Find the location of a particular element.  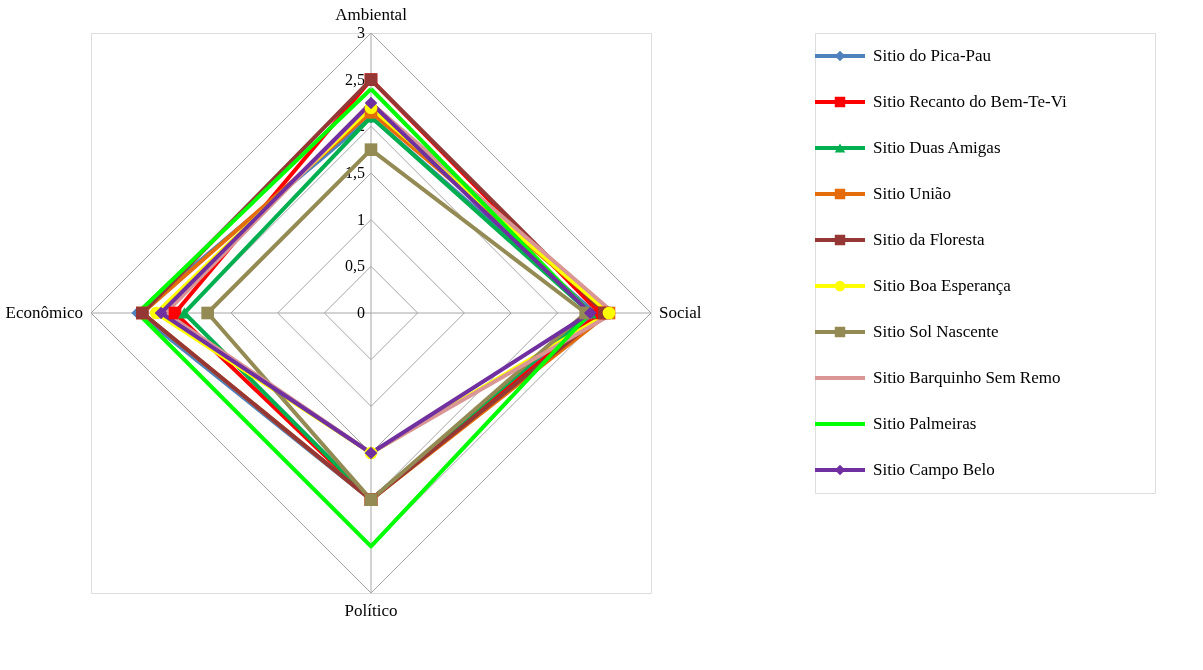

spoke-label: Político is located at coordinates (371, 610).